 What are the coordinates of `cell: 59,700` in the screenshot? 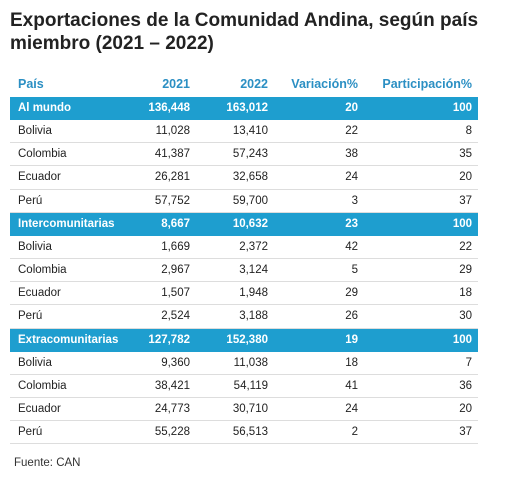 It's located at (250, 200).